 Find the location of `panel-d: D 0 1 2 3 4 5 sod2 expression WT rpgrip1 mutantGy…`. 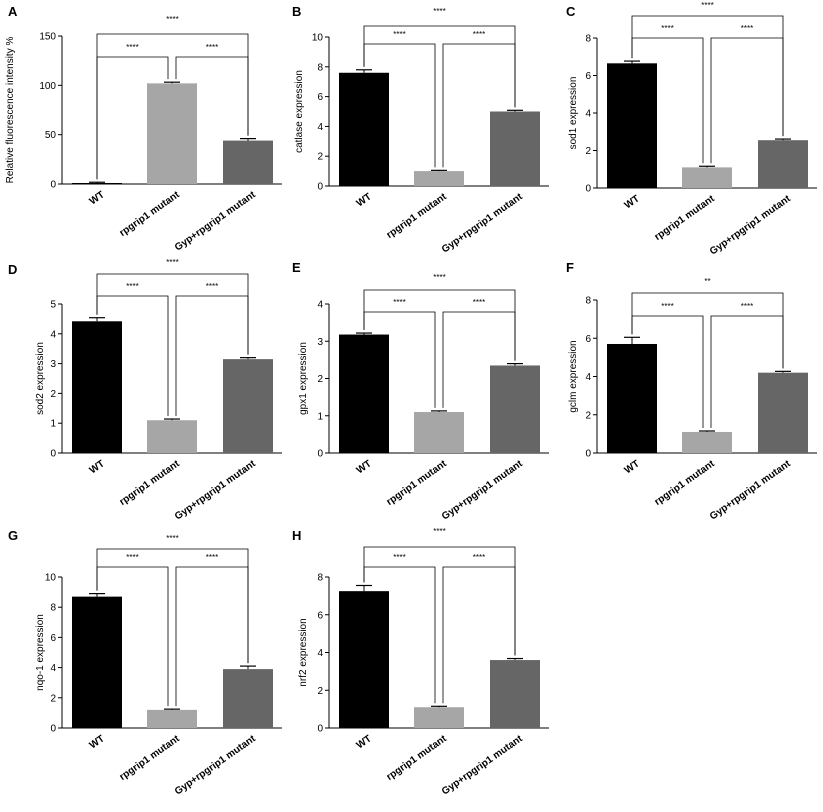

panel-d: D 0 1 2 3 4 5 sod2 expression WT rpgrip1 mutantGy… is located at coordinates (145, 390).